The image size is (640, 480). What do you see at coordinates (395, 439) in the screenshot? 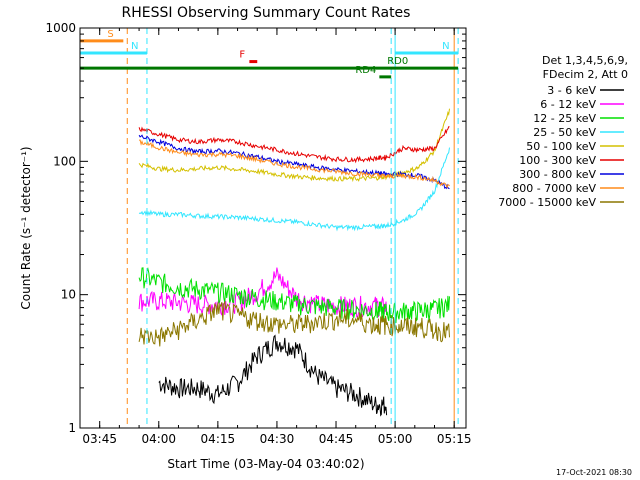
I see `x-tick-label: 05:00` at bounding box center [395, 439].